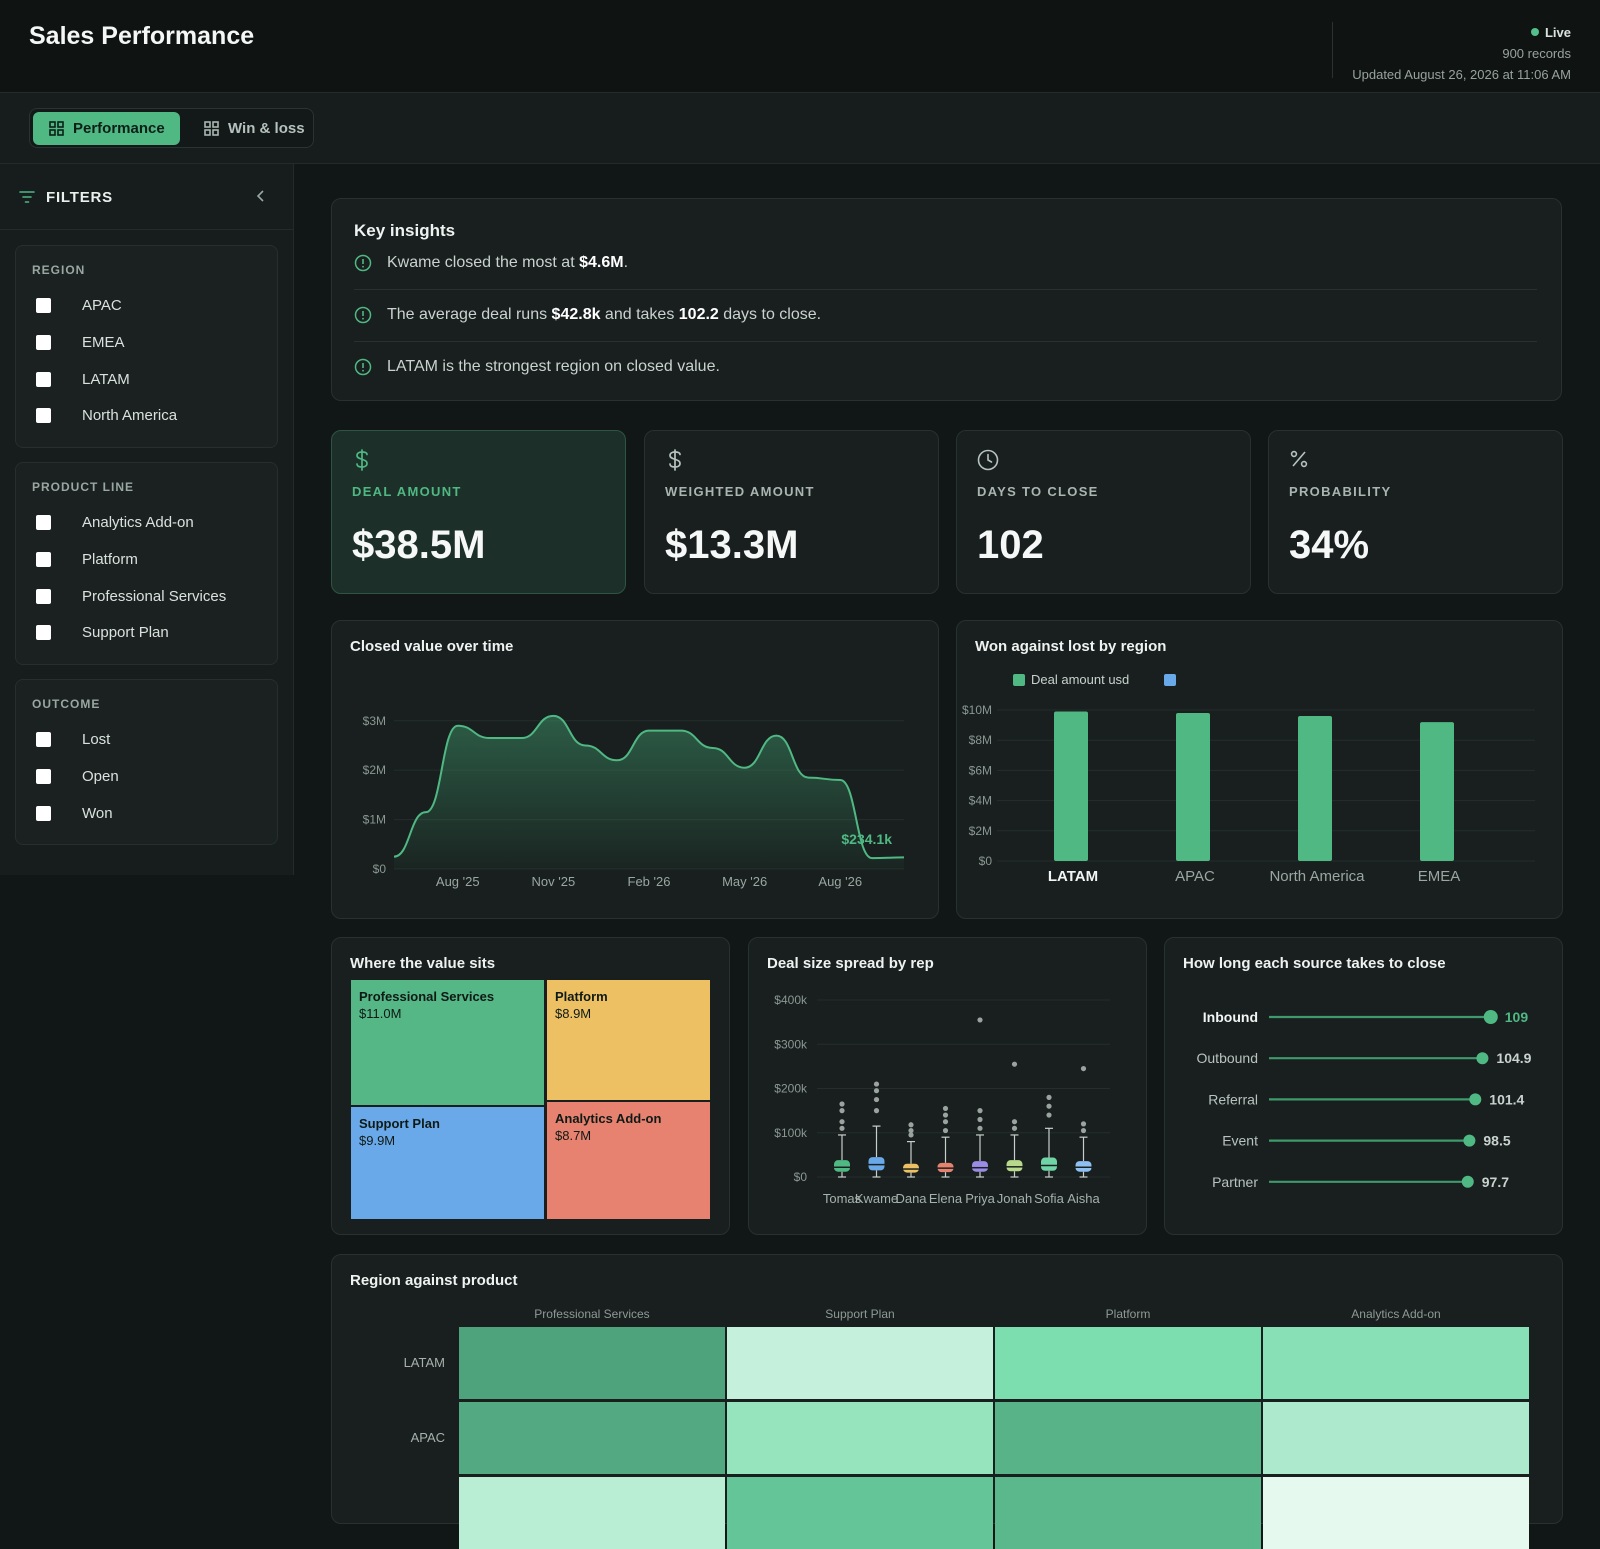 The height and width of the screenshot is (1549, 1600). Describe the element at coordinates (628, 1160) in the screenshot. I see `treemap-cell-analytics-add-on: Analytics Add-on $8.7M` at that location.